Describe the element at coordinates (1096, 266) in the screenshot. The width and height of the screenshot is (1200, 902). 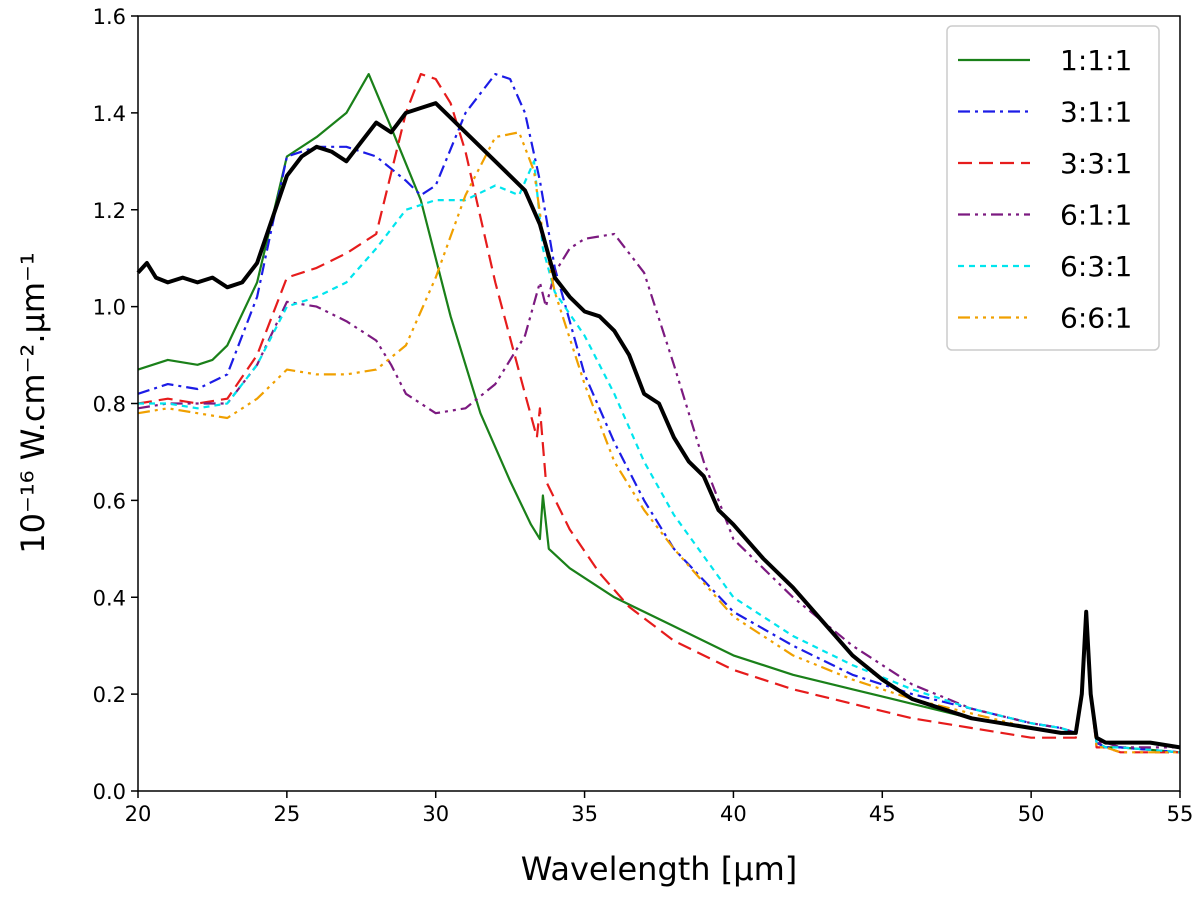
I see `legend-label: 6:3:1` at that location.